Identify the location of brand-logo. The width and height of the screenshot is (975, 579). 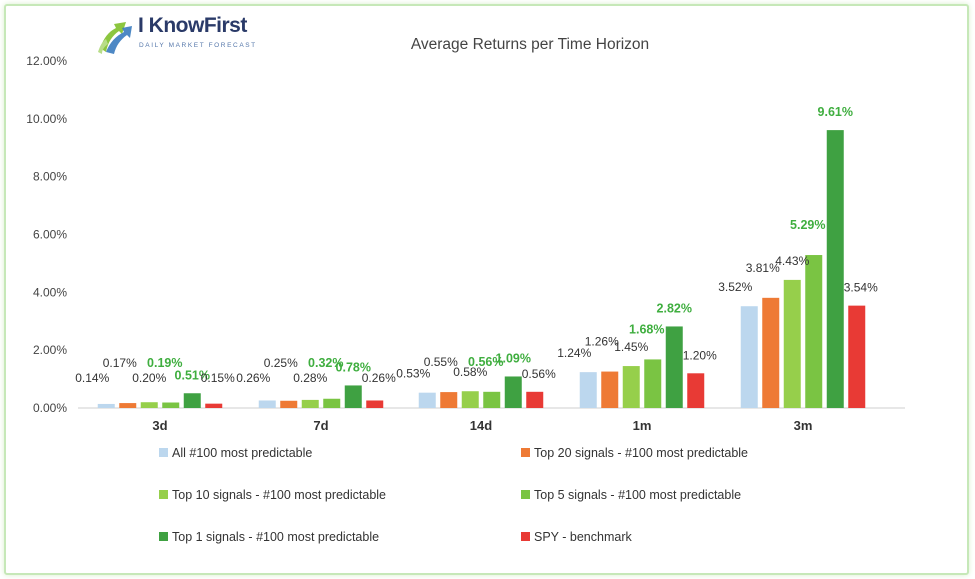
(181, 34).